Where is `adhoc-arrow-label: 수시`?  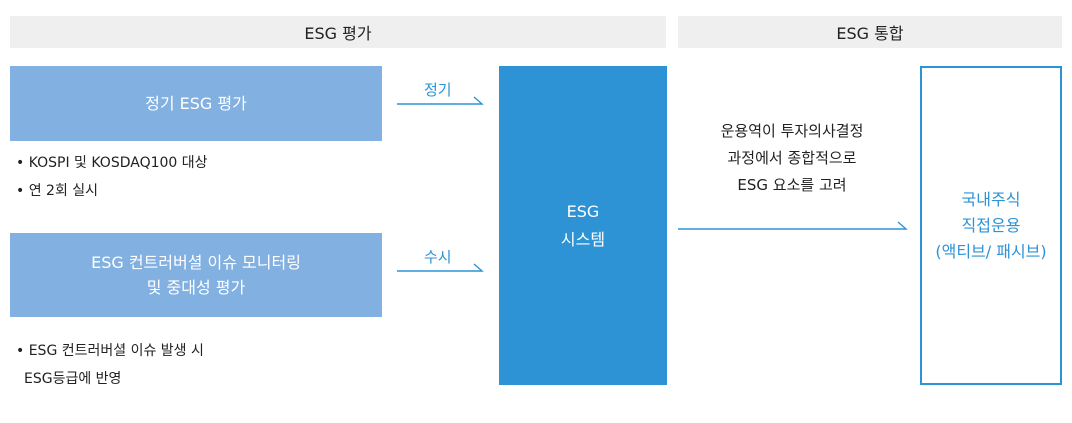
adhoc-arrow-label: 수시 is located at coordinates (438, 257).